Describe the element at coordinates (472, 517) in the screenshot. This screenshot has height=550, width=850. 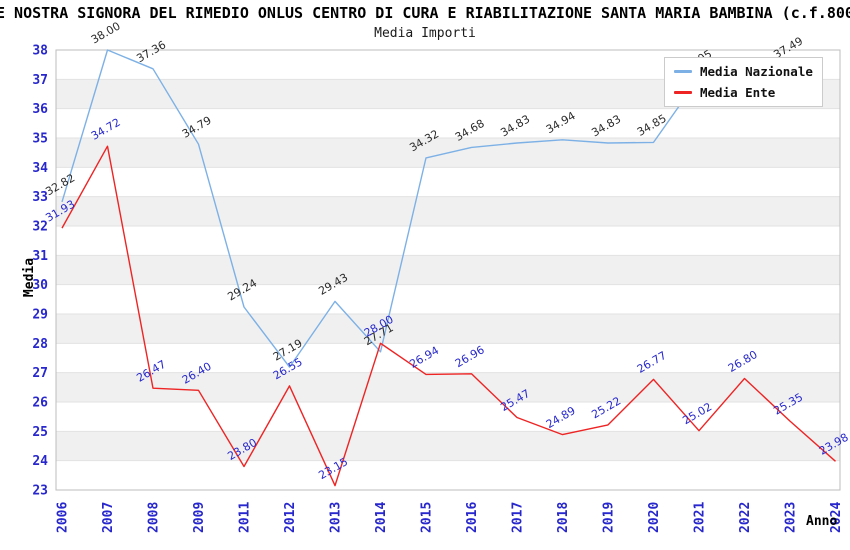
I see `x-tick-label: 2016` at that location.